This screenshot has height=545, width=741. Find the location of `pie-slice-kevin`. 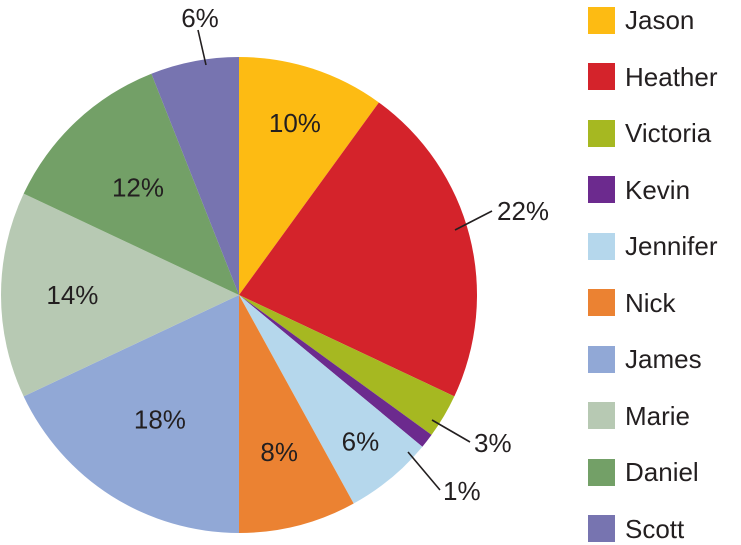

pie-slice-kevin is located at coordinates (335, 371).